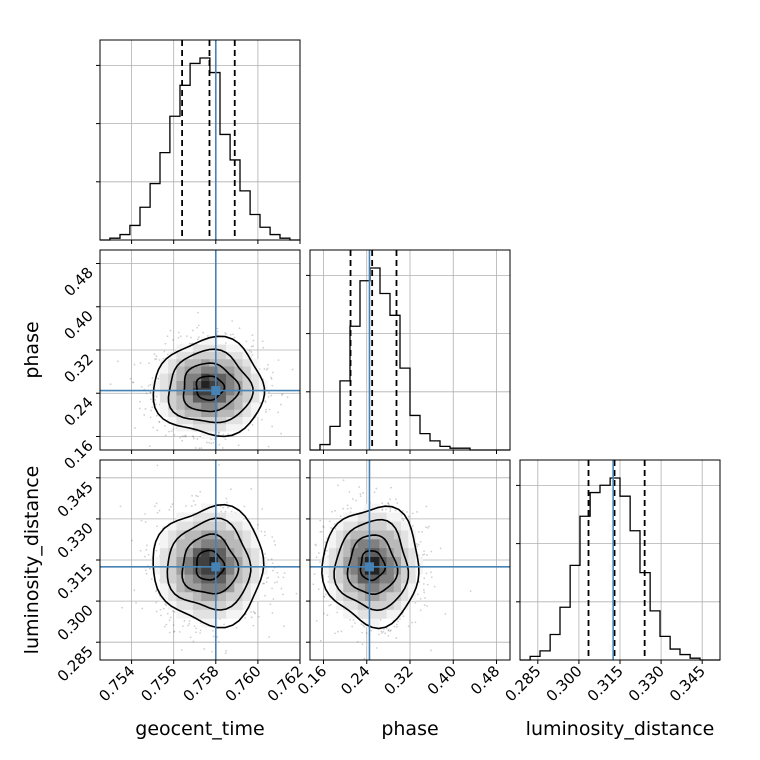  What do you see at coordinates (78, 282) in the screenshot?
I see `y-tick-label-phase: 0.48` at bounding box center [78, 282].